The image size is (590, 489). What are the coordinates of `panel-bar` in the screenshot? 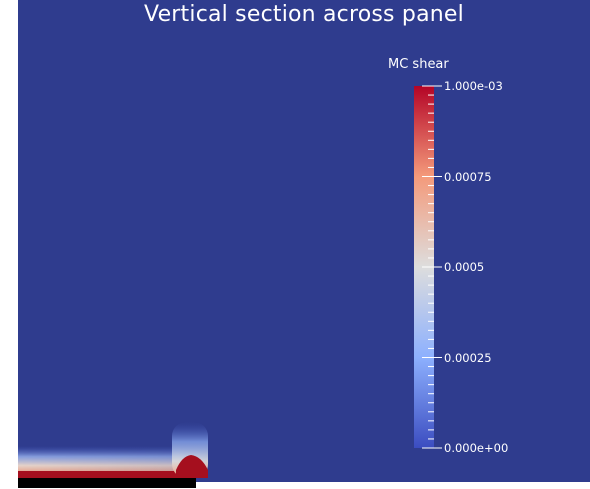 It's located at (107, 483).